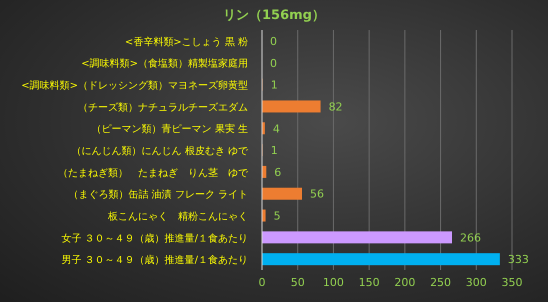 This screenshot has width=548, height=302. What do you see at coordinates (441, 282) in the screenshot?
I see `x-tick-label: 250` at bounding box center [441, 282].